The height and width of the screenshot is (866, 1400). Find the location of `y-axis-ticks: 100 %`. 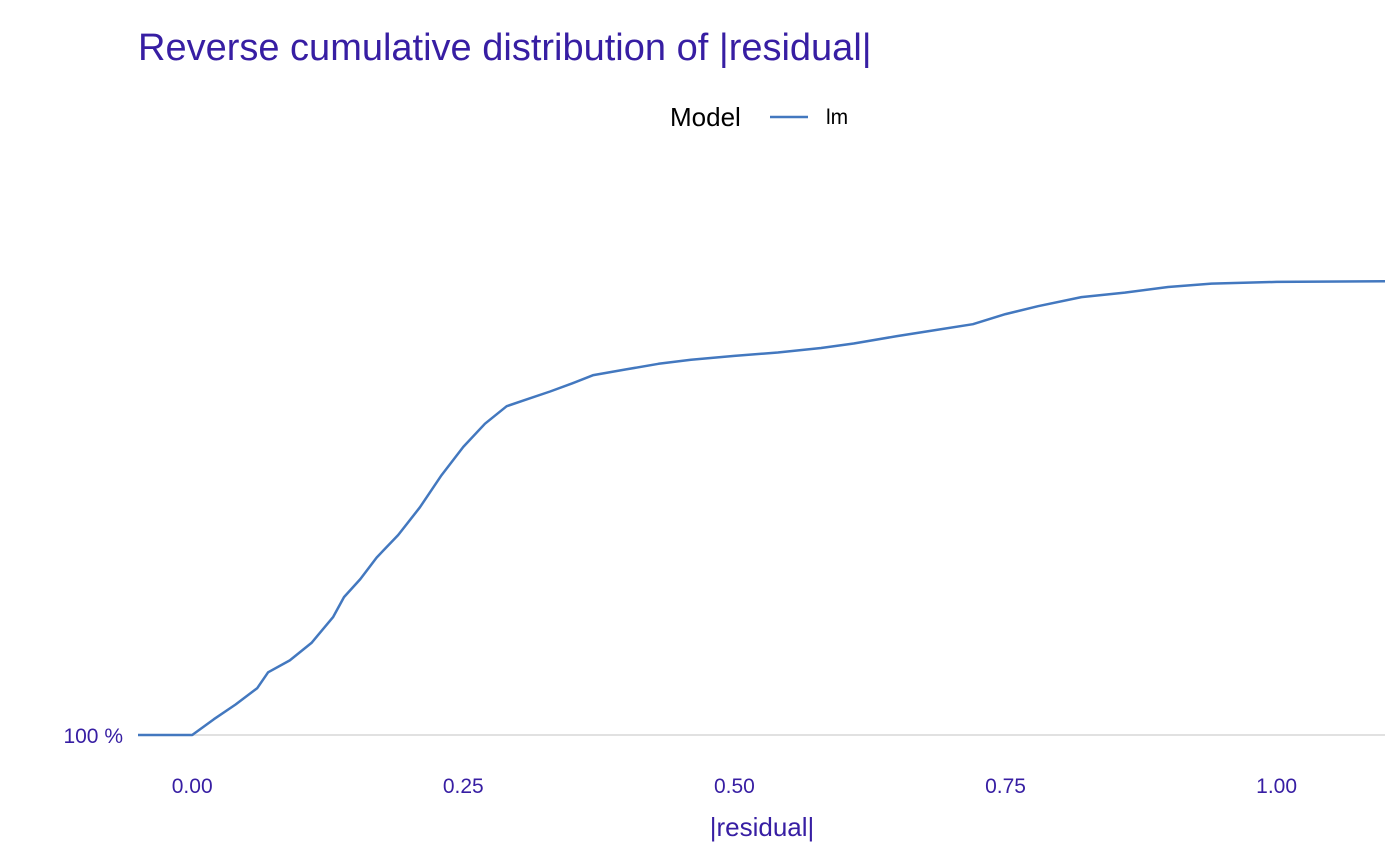

y-axis-ticks: 100 % is located at coordinates (93, 736).